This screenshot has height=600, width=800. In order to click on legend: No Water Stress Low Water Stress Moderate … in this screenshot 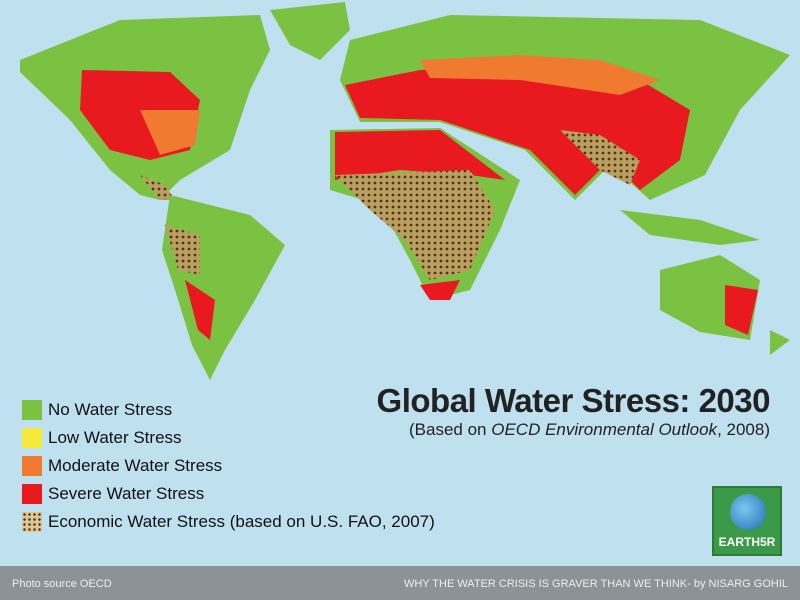, I will do `click(228, 466)`.